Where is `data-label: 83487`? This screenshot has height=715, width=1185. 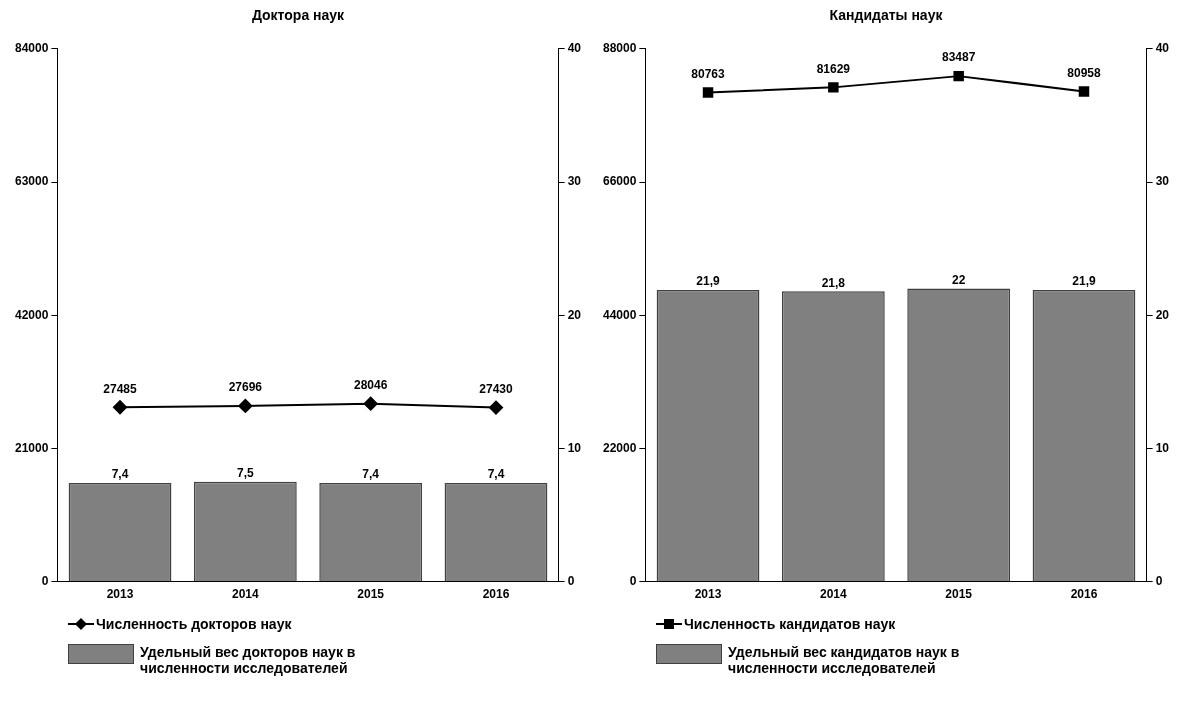 data-label: 83487 is located at coordinates (958, 57).